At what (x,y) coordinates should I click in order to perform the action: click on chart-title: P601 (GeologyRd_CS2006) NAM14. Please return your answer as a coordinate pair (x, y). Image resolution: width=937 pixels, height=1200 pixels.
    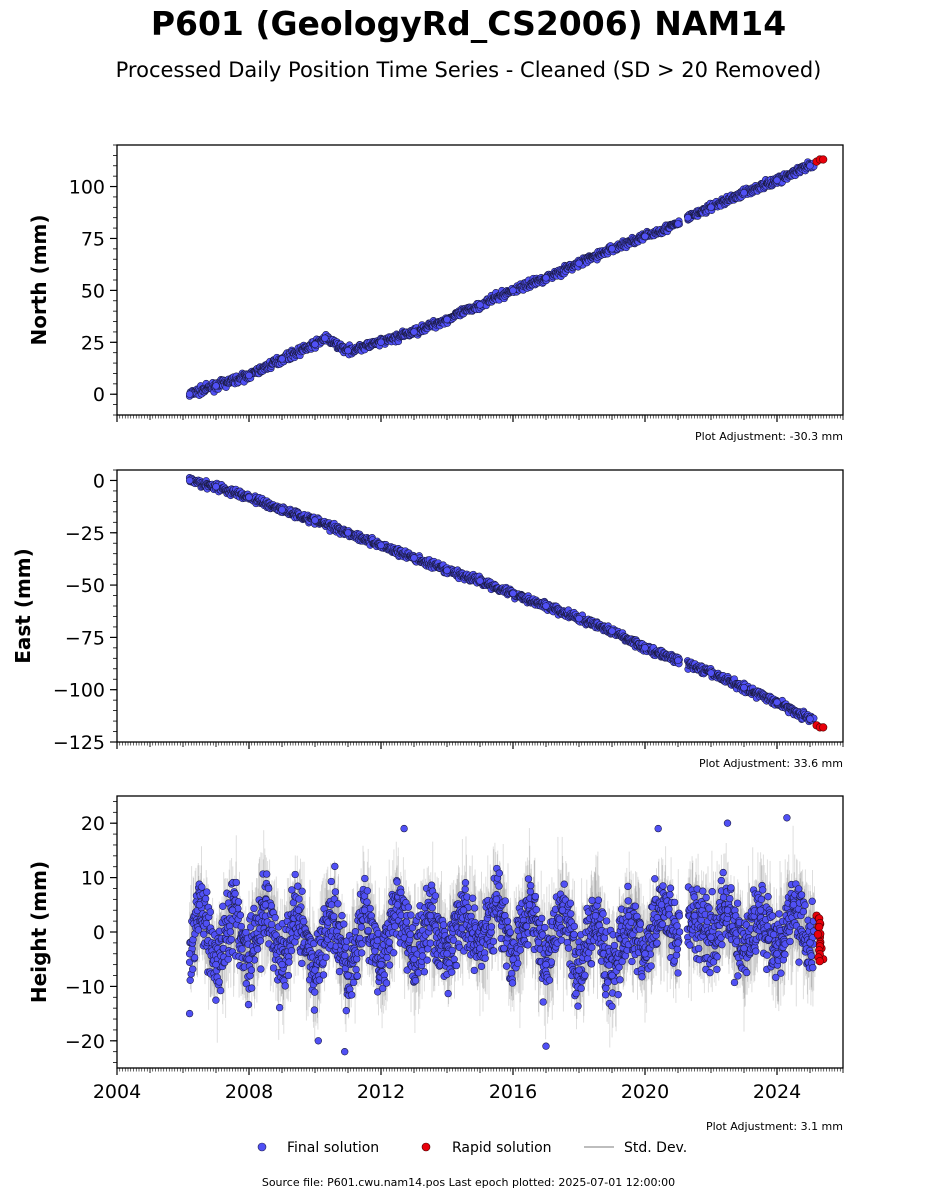
    Looking at the image, I should click on (468, 23).